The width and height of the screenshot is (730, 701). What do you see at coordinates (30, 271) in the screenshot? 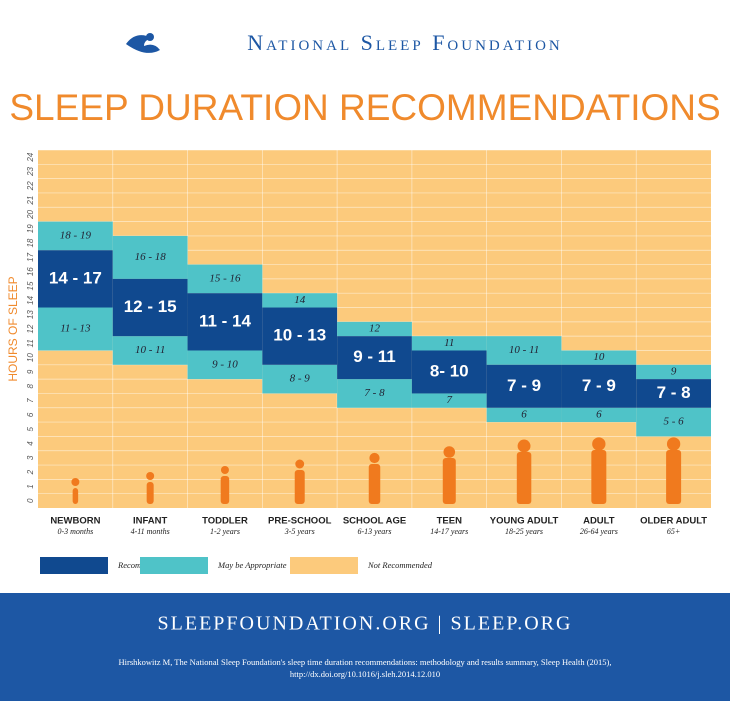
I see `y-tick-label: 16` at bounding box center [30, 271].